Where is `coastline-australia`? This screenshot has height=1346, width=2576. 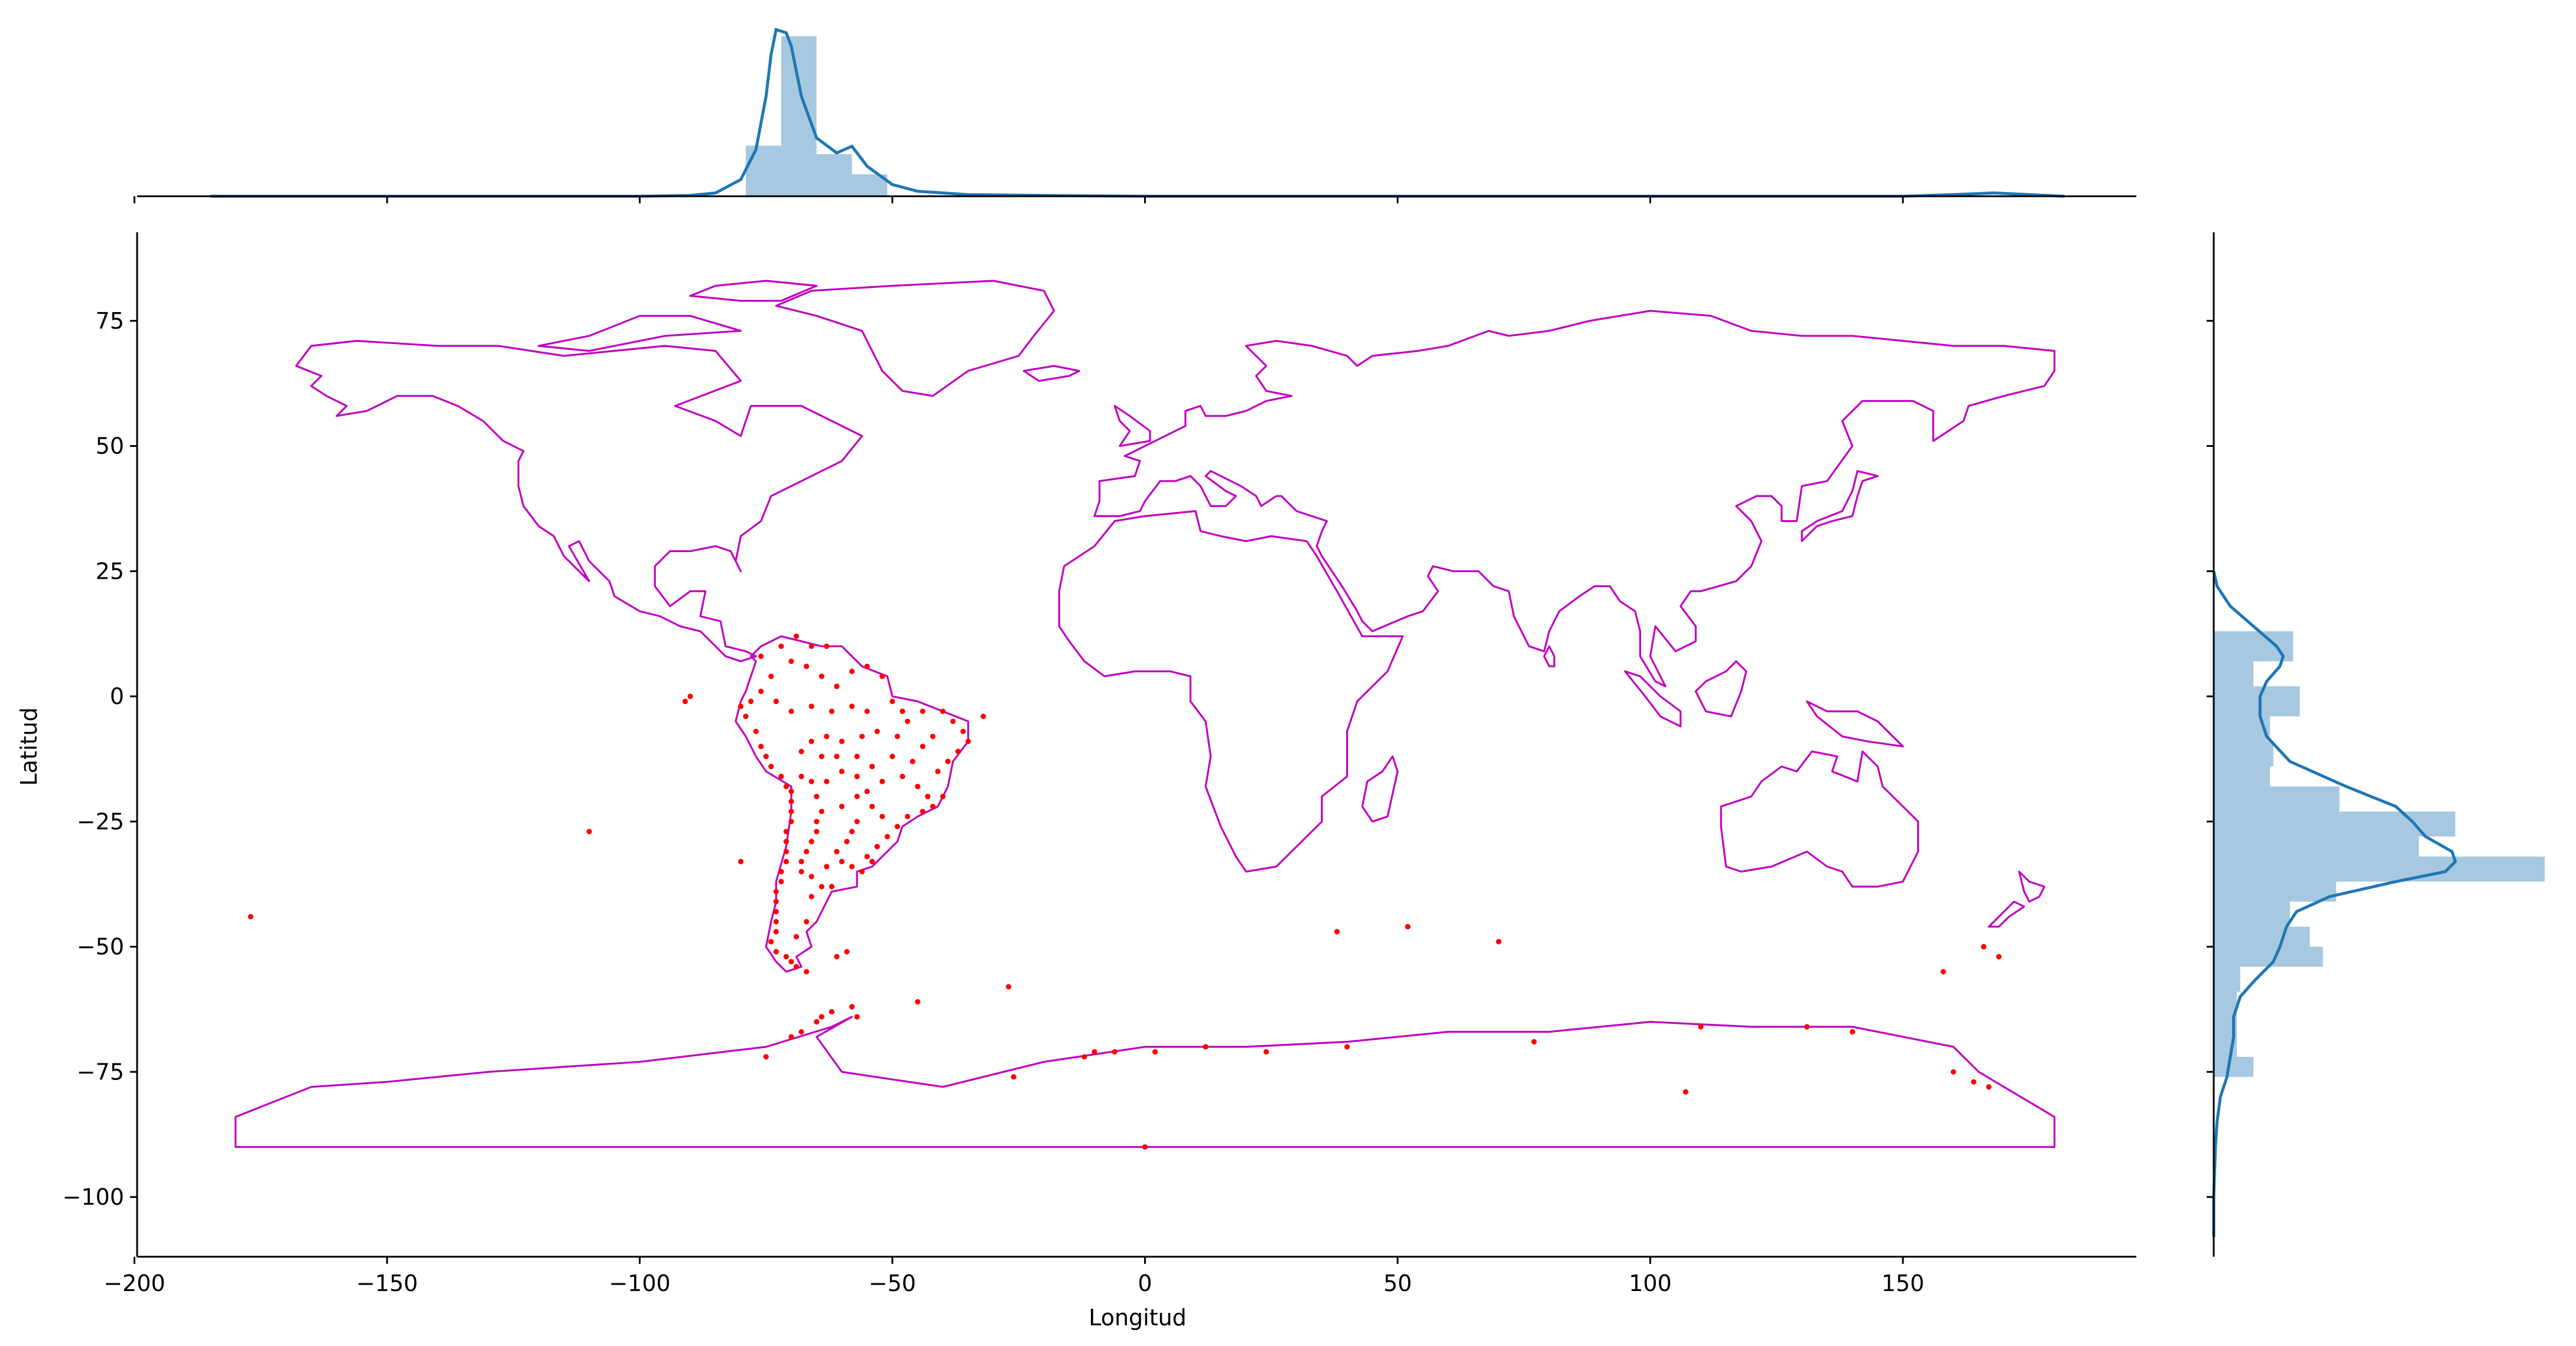
coastline-australia is located at coordinates (1819, 819).